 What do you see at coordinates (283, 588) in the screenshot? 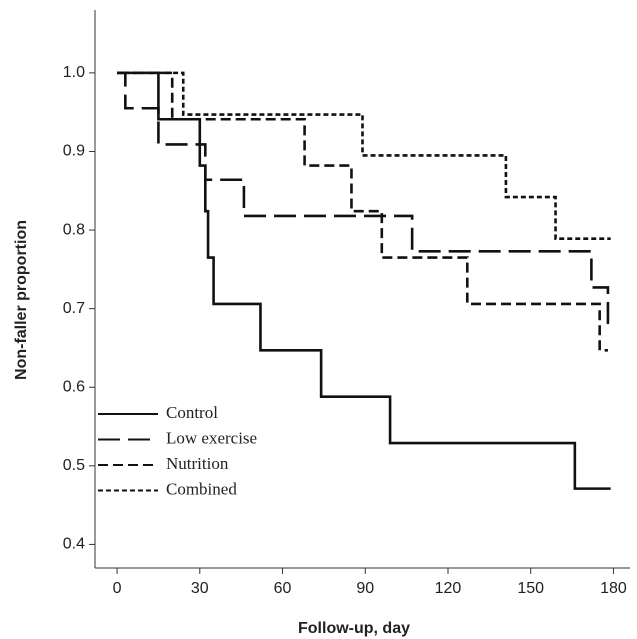
I see `x-tick-label: 60` at bounding box center [283, 588].